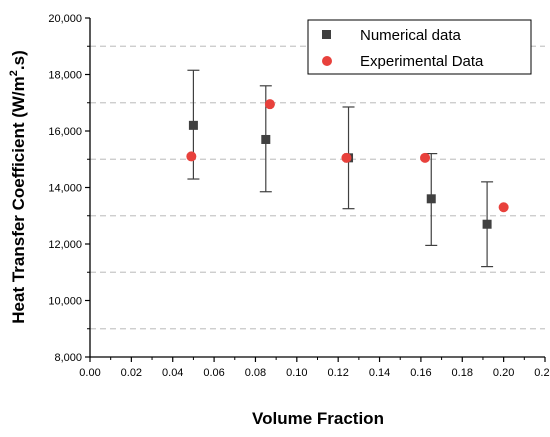  I want to click on legend-label-numerical: Numerical data, so click(411, 35).